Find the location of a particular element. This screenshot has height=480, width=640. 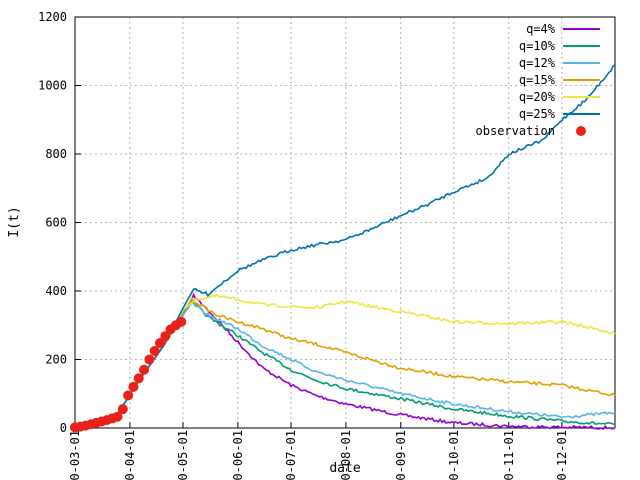

legend-swatch is located at coordinates (581, 131).